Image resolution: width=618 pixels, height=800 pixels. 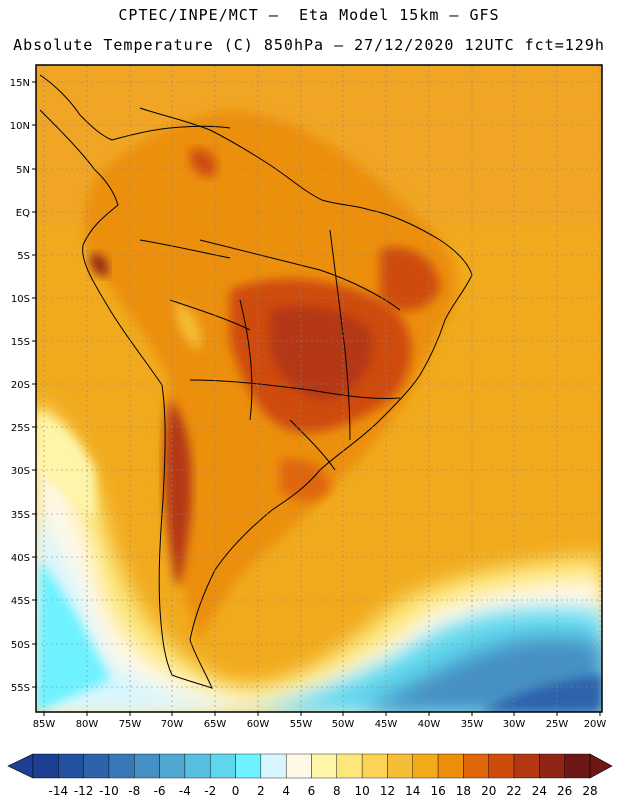 What do you see at coordinates (109, 791) in the screenshot?
I see `colorbar-label: -10` at bounding box center [109, 791].